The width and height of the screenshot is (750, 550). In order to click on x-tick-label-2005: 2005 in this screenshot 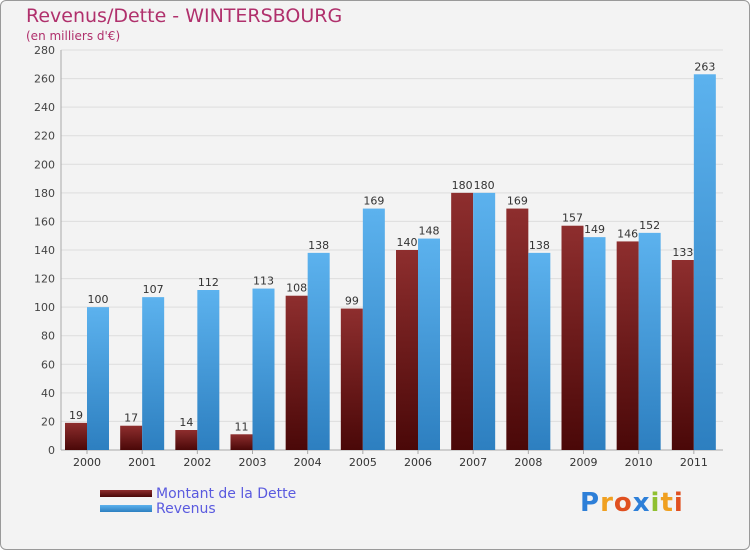, I will do `click(363, 462)`.